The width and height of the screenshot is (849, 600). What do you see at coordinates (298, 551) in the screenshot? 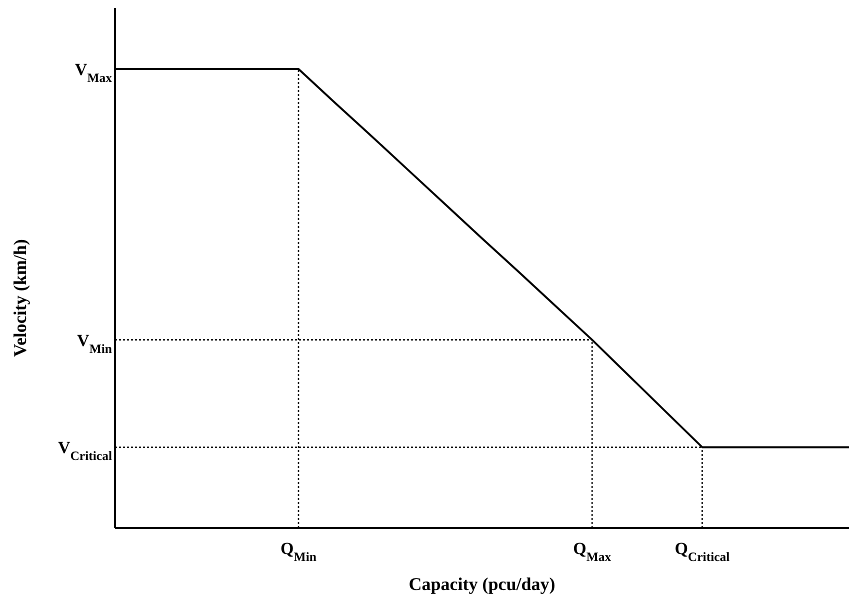
I see `x-tick-label: Q$_{Min}$` at bounding box center [298, 551].